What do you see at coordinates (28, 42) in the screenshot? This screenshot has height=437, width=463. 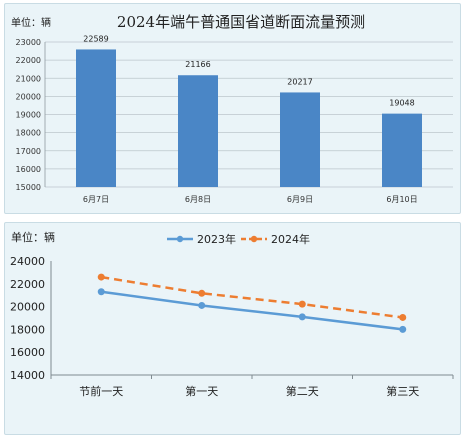 I see `y-tick-label: 23000` at bounding box center [28, 42].